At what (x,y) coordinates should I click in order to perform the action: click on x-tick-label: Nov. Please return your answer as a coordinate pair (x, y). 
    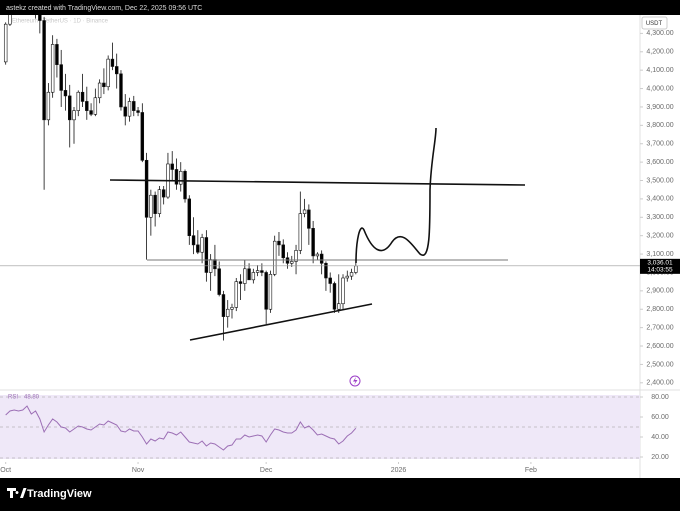
    Looking at the image, I should click on (138, 470).